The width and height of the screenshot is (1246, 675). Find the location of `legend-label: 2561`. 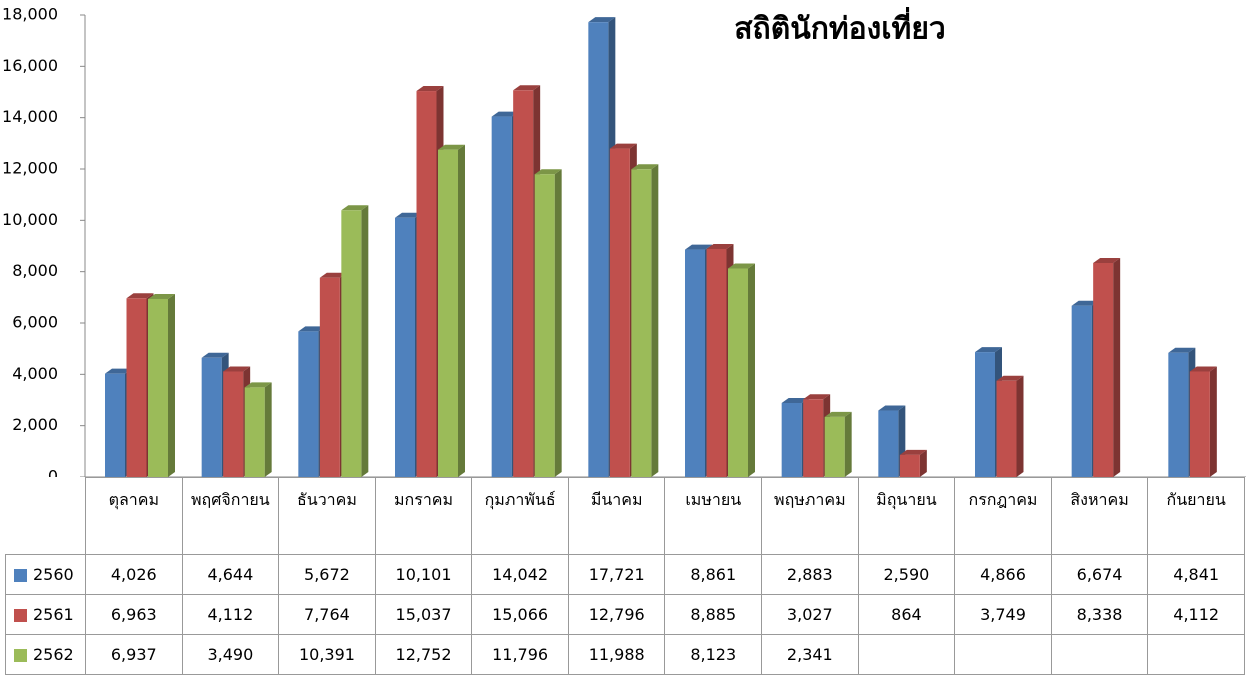

legend-label: 2561 is located at coordinates (53, 614).